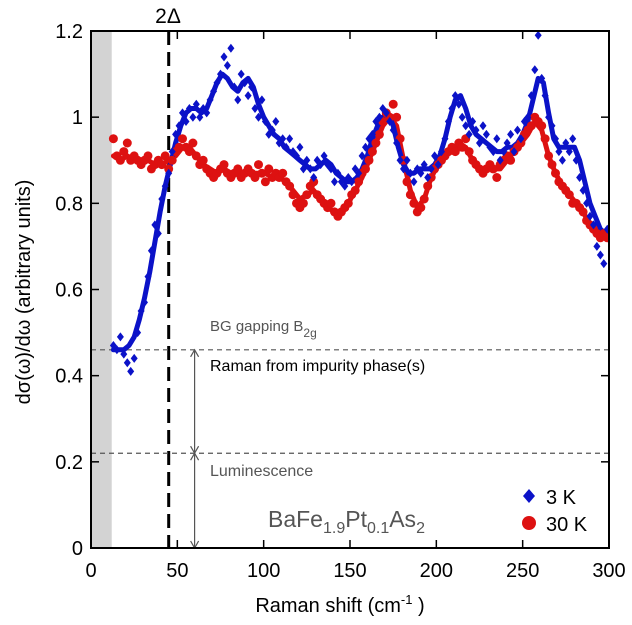 This screenshot has height=625, width=632. What do you see at coordinates (317, 366) in the screenshot?
I see `impurity-annotation: Raman from impurity phase(s)` at bounding box center [317, 366].